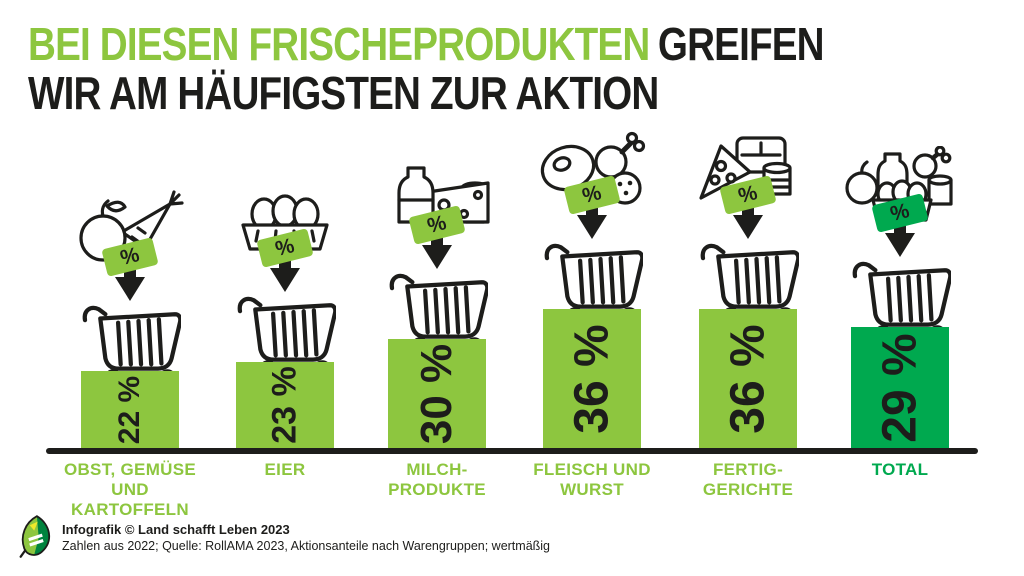 The image size is (1024, 576). Describe the element at coordinates (741, 44) in the screenshot. I see `title-line1-black: GREIFEN` at that location.